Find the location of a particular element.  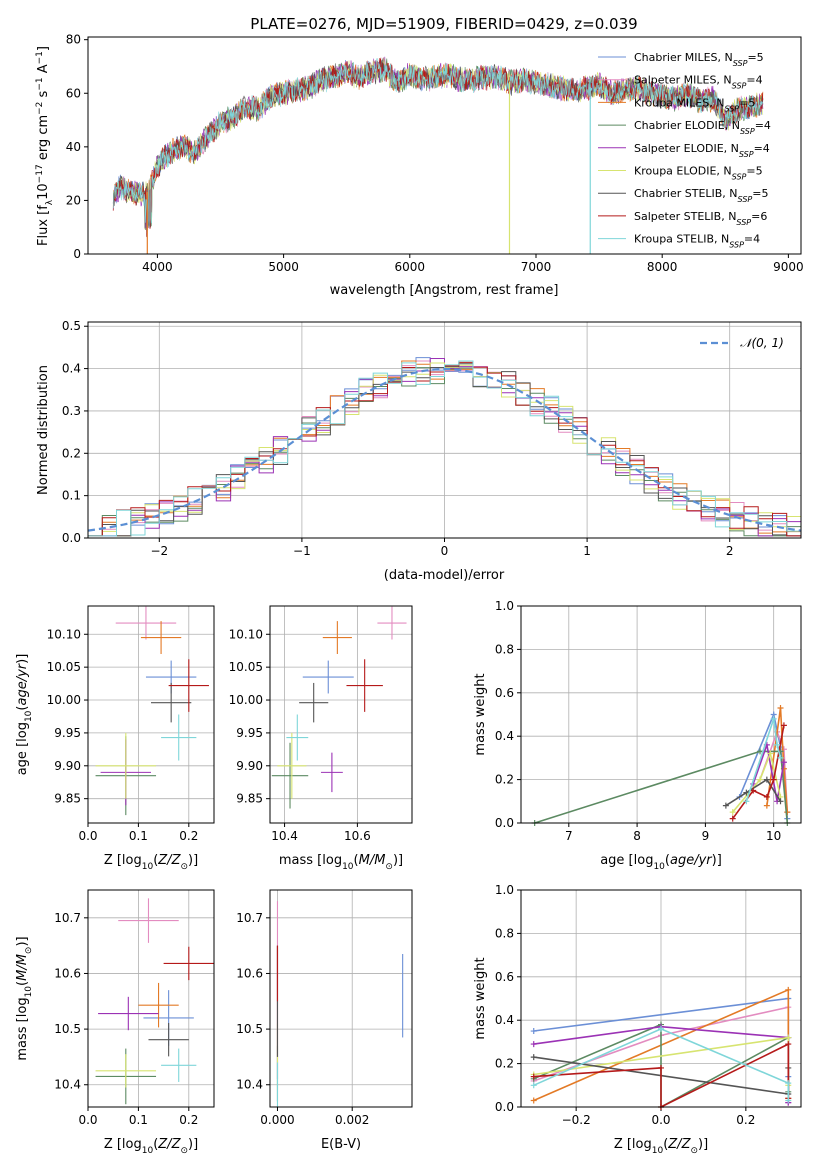

x-tick-label: 0.1 is located at coordinates (138, 836).